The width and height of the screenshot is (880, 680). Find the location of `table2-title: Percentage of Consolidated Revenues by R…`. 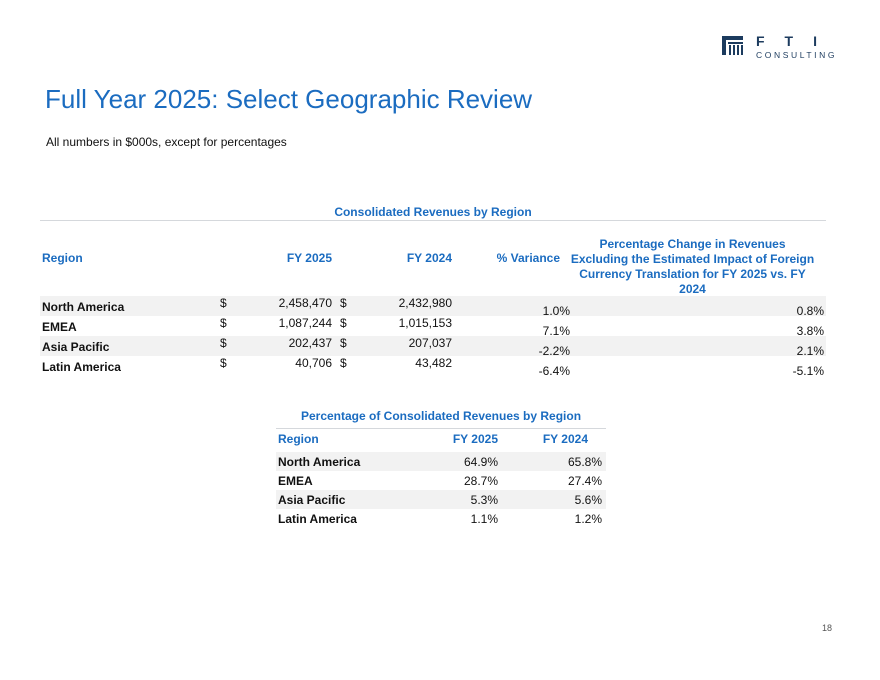

table2-title: Percentage of Consolidated Revenues by R… is located at coordinates (441, 416).